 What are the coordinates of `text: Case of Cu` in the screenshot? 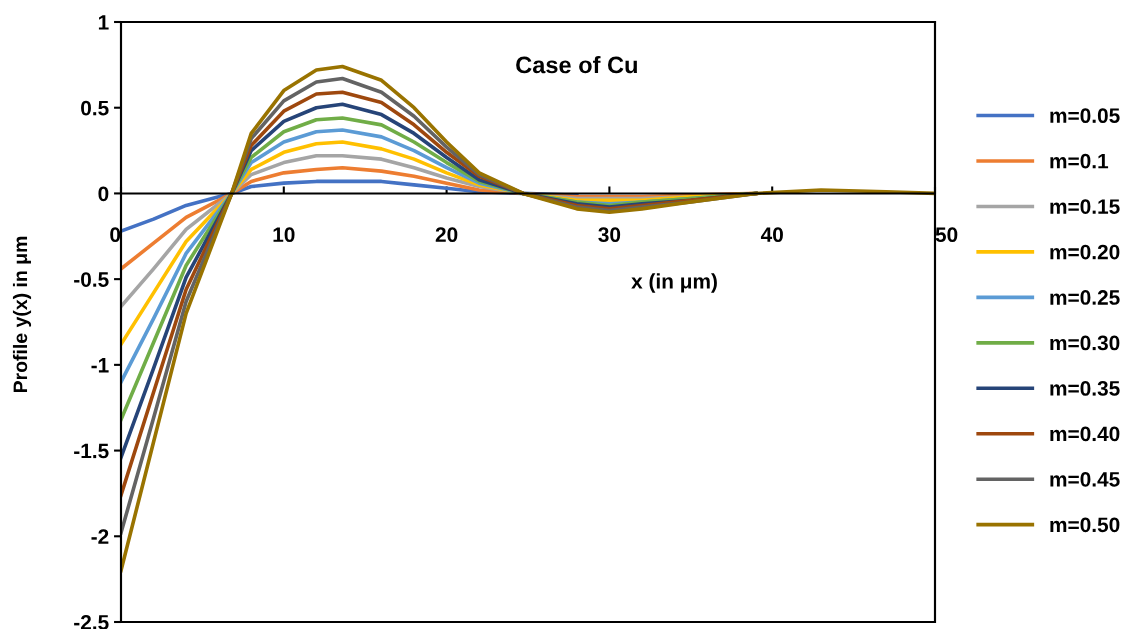 It's located at (576, 65).